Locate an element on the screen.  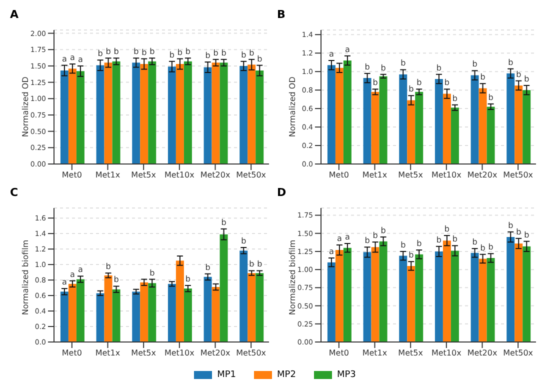
legend-label: MP3 is located at coordinates (346, 375).